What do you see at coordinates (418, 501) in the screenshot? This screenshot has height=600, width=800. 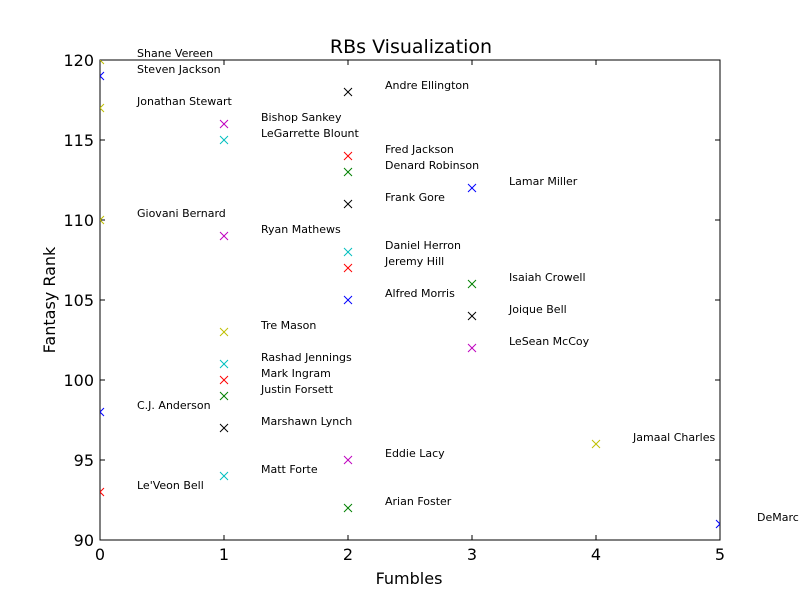 I see `point-label: Arian Foster` at bounding box center [418, 501].